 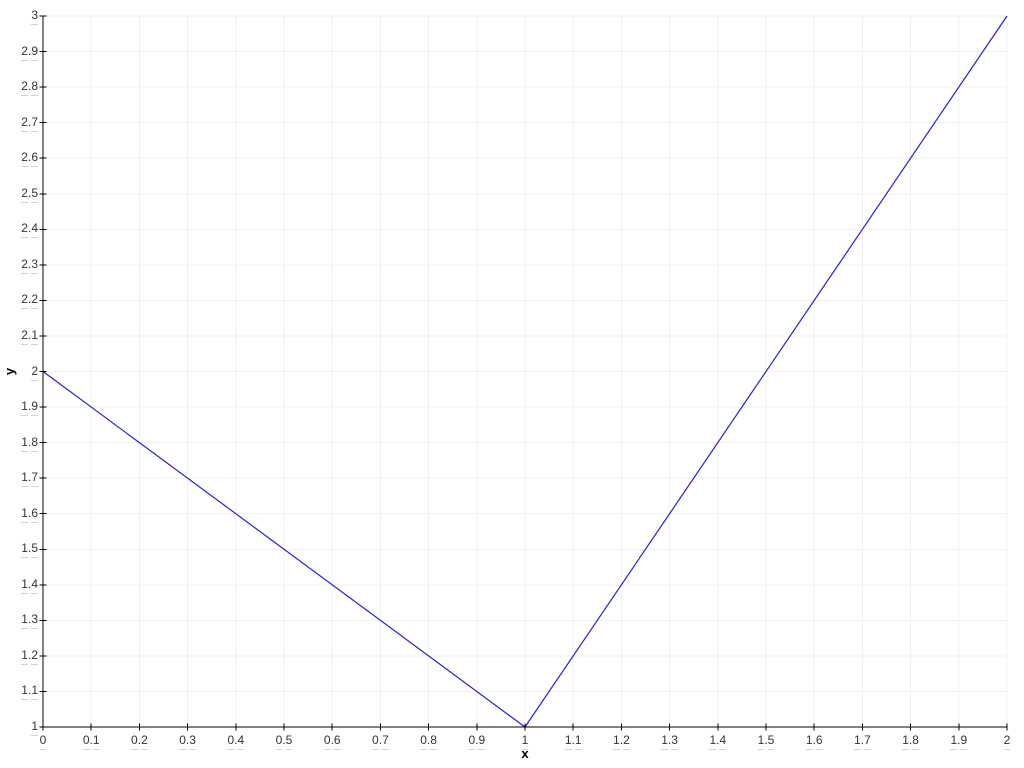 What do you see at coordinates (9, 371) in the screenshot?
I see `y-axis-title: y` at bounding box center [9, 371].